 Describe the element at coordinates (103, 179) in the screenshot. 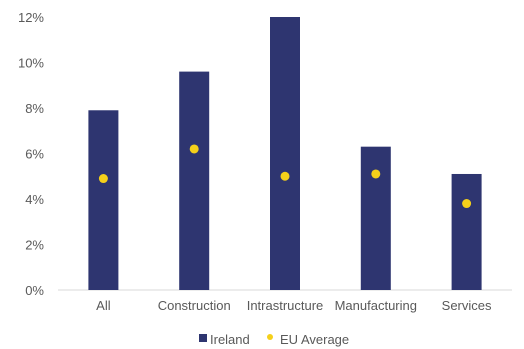

I see `point-all` at that location.